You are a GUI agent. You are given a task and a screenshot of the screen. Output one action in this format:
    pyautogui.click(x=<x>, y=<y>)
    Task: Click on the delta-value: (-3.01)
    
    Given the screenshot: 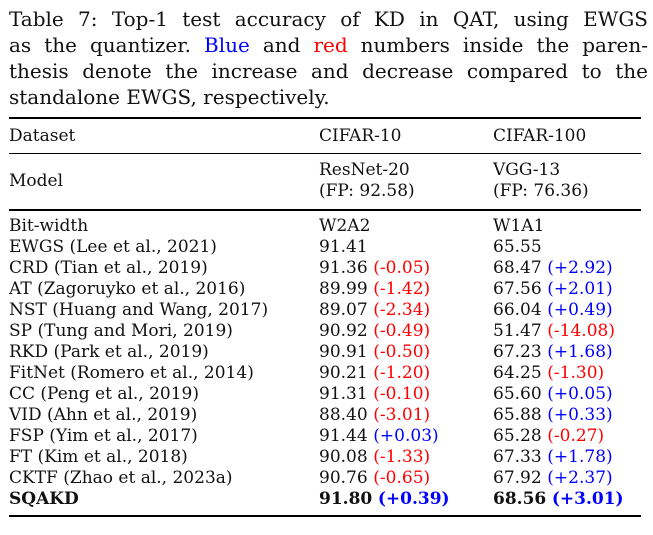 What is the action you would take?
    pyautogui.click(x=402, y=415)
    